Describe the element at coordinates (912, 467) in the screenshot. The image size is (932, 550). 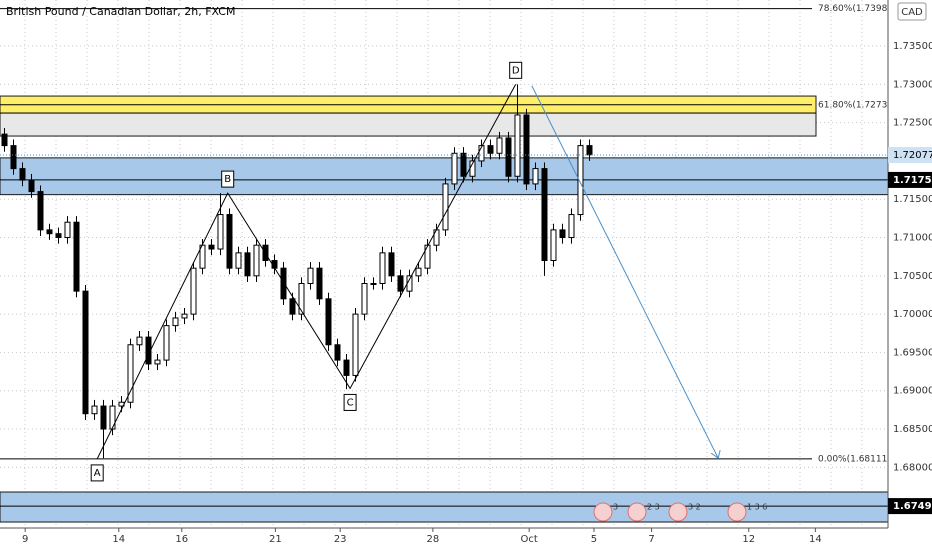
I see `y-tick-label: 1.68000` at that location.